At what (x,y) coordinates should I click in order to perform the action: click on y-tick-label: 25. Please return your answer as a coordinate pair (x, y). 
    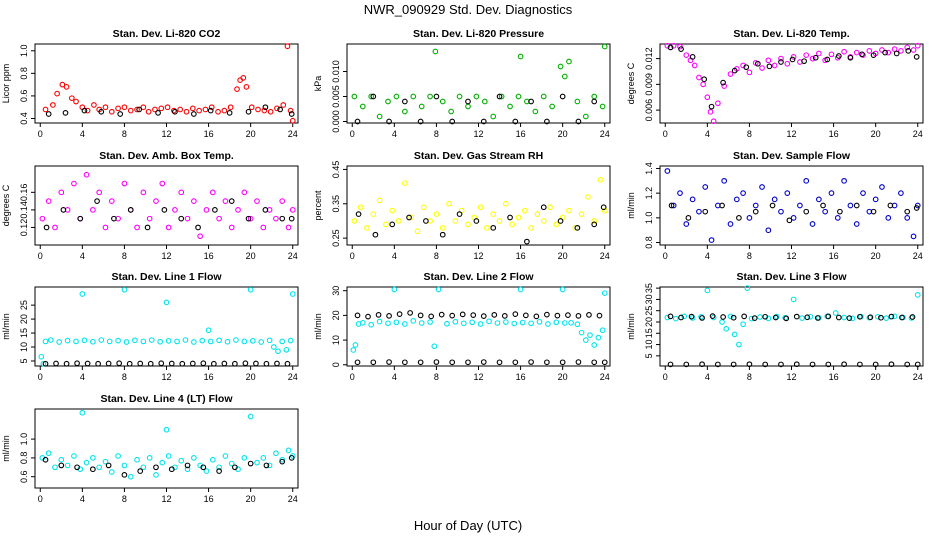
    Looking at the image, I should click on (649, 311).